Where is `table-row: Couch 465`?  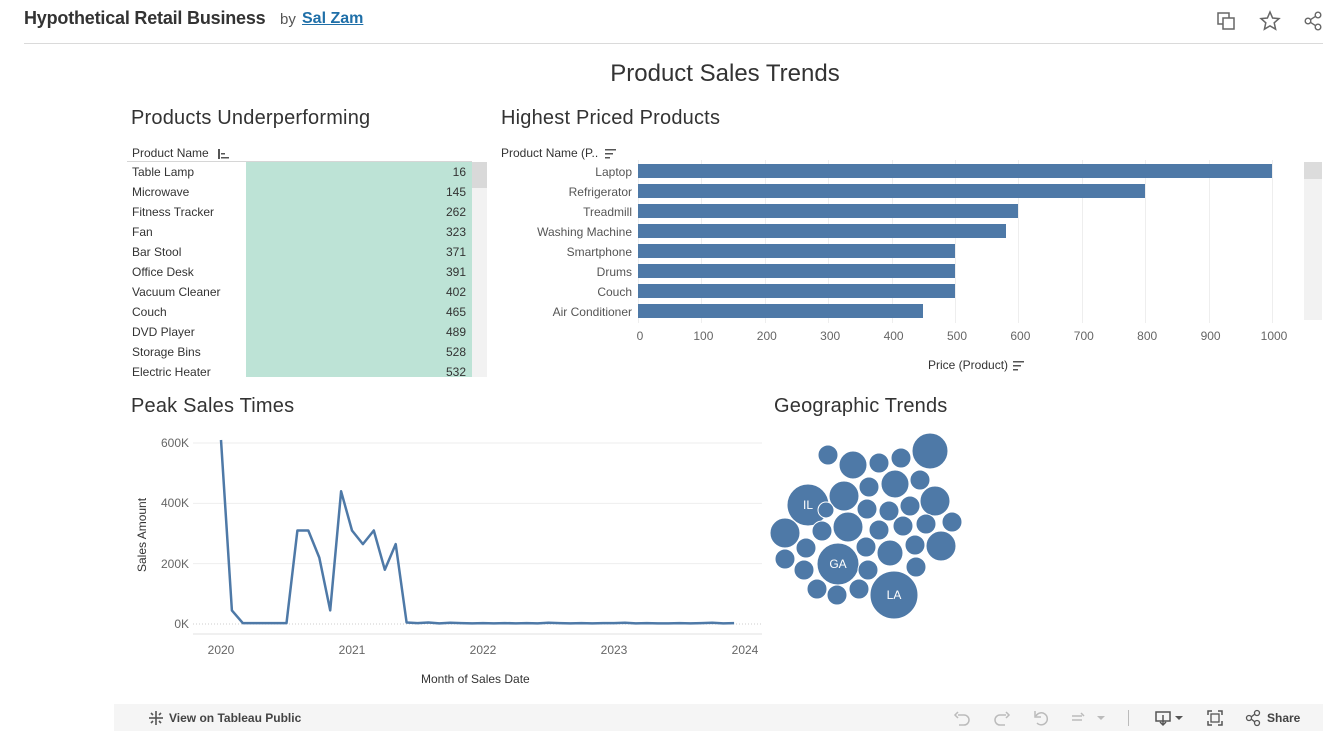
table-row: Couch 465 is located at coordinates (299, 312).